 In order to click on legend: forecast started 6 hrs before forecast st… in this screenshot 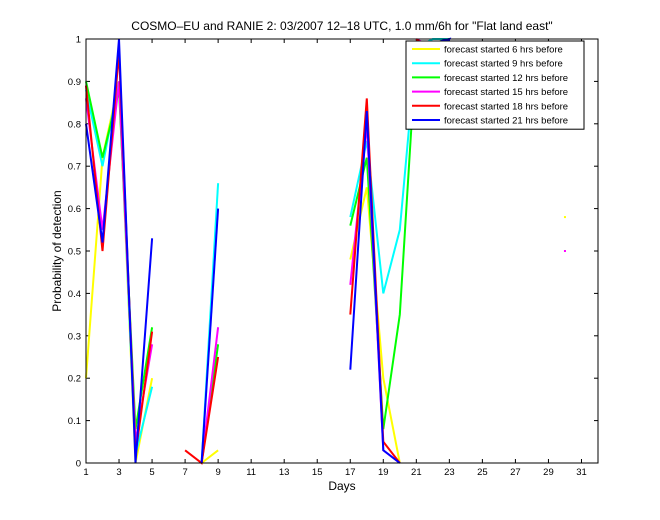, I will do `click(495, 85)`.